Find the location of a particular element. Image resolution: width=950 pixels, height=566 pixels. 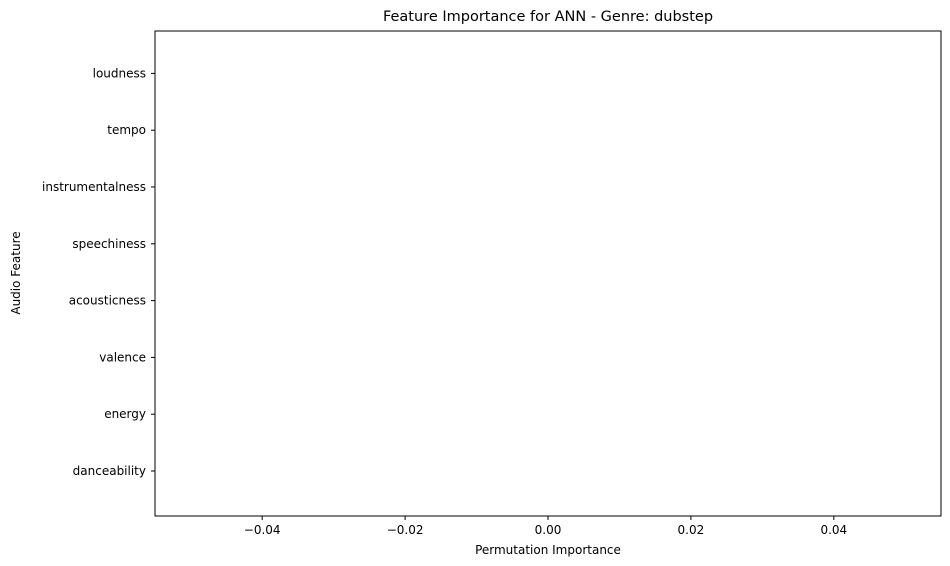

y-tick-label-instrumentalness: instrumentalness is located at coordinates (94, 187).